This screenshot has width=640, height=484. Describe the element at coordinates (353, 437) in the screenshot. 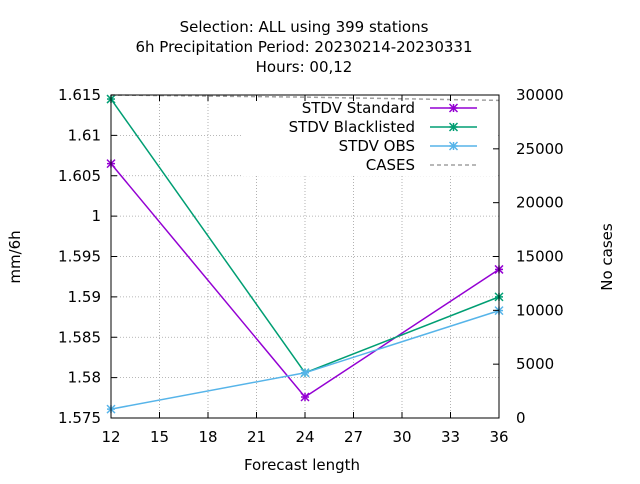

I see `x-tick-label: 27` at that location.